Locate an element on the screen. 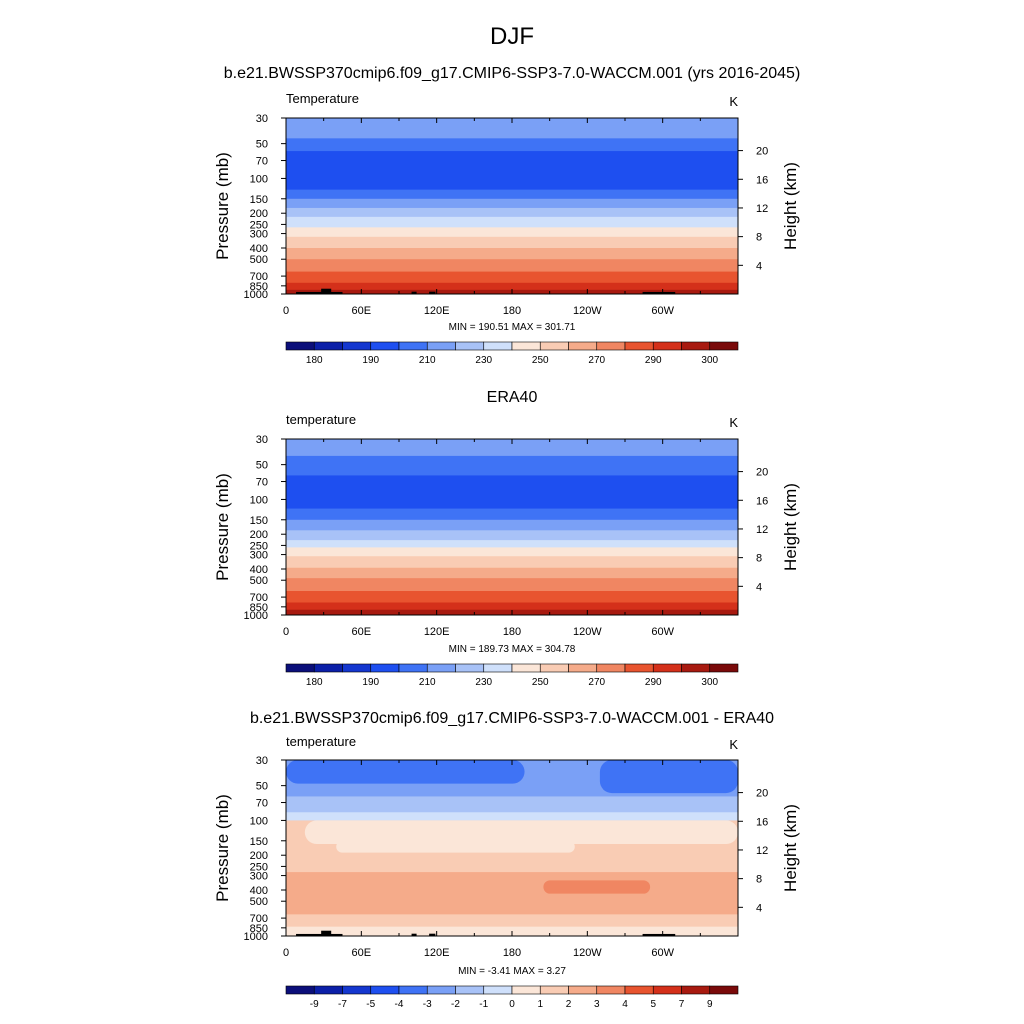 The width and height of the screenshot is (1024, 1024). height-tick-label: 12 is located at coordinates (762, 851).